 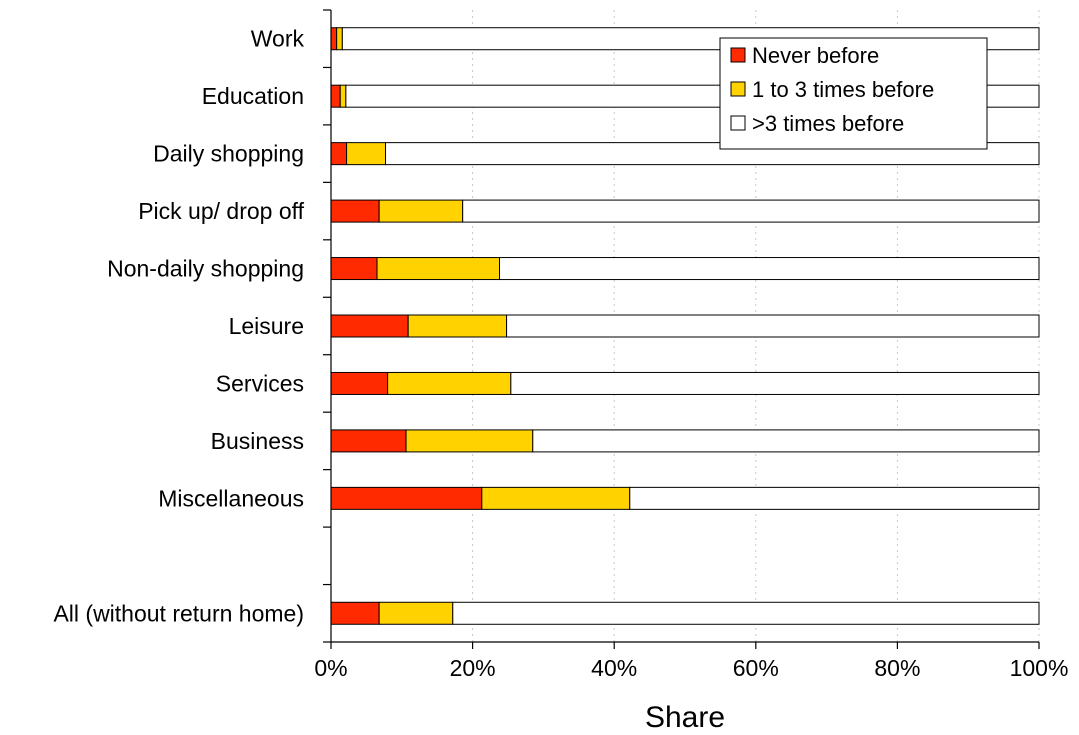 What do you see at coordinates (278, 39) in the screenshot?
I see `category-label: Work` at bounding box center [278, 39].